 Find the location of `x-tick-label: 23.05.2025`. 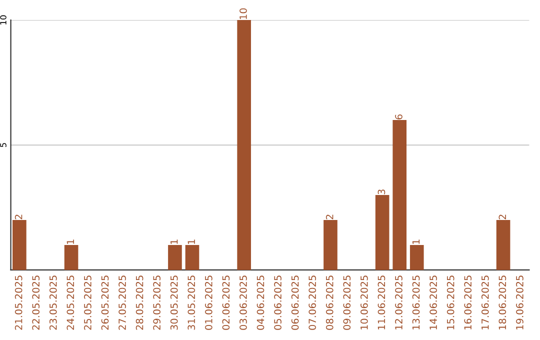

x-tick-label: 23.05.2025 is located at coordinates (53, 303).